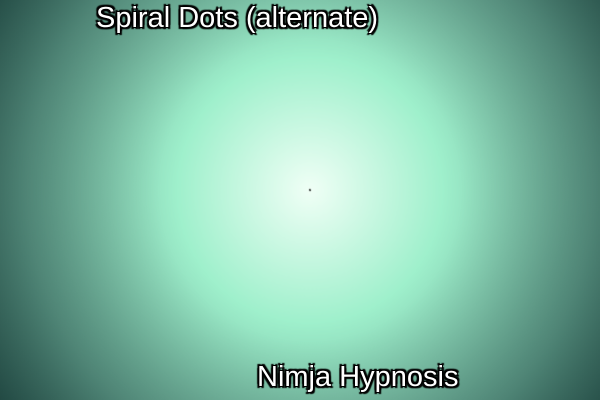  Describe the element at coordinates (357, 377) in the screenshot. I see `watermark-text: Nimja Hypnosis` at that location.